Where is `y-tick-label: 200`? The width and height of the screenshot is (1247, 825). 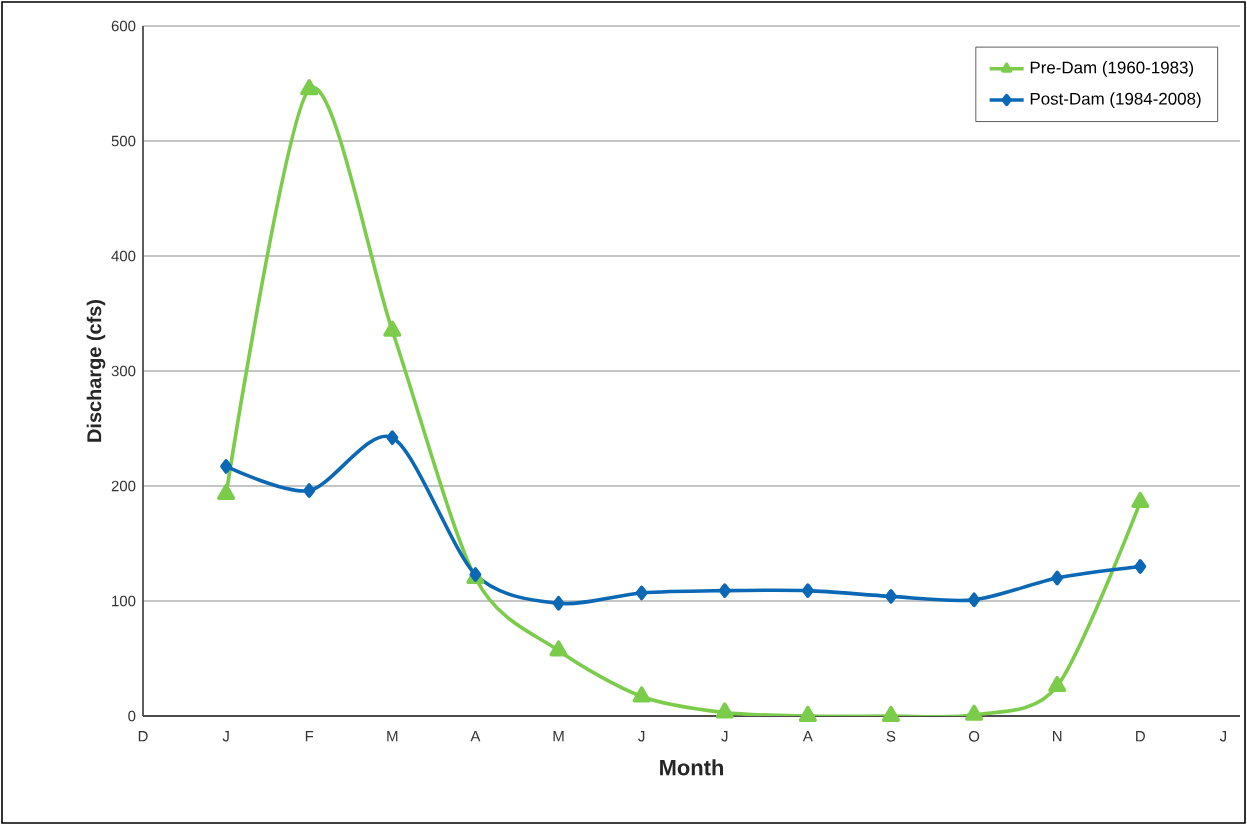
y-tick-label: 200 is located at coordinates (123, 486).